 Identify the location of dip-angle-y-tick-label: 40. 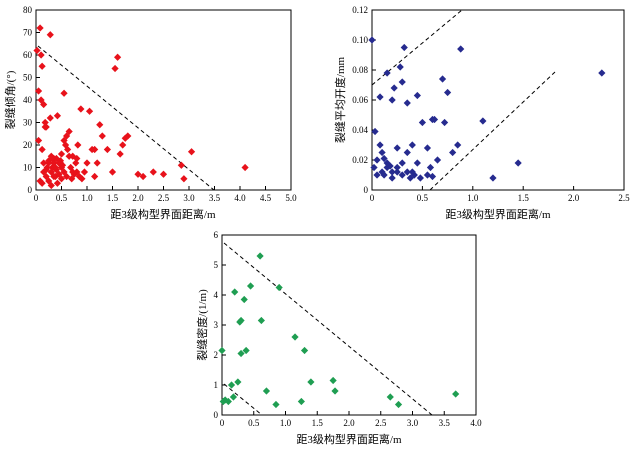
(28, 100).